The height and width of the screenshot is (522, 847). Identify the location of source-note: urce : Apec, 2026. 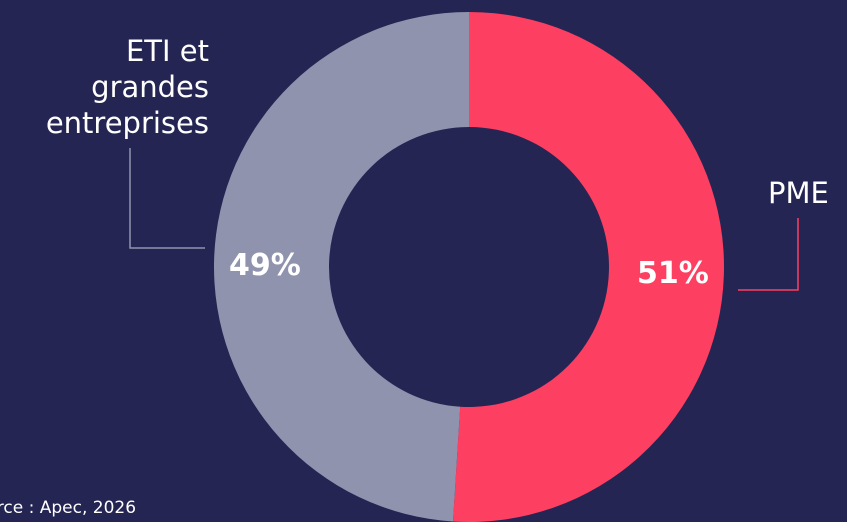
(68, 508).